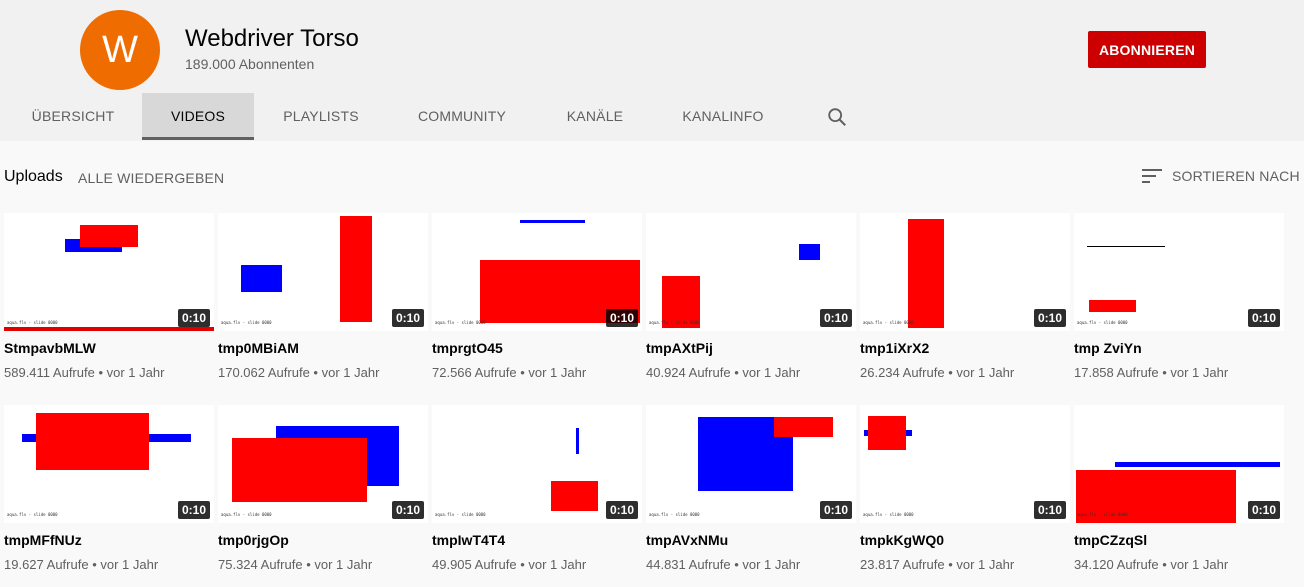  Describe the element at coordinates (679, 348) in the screenshot. I see `video-title: tmpAXtPij` at that location.